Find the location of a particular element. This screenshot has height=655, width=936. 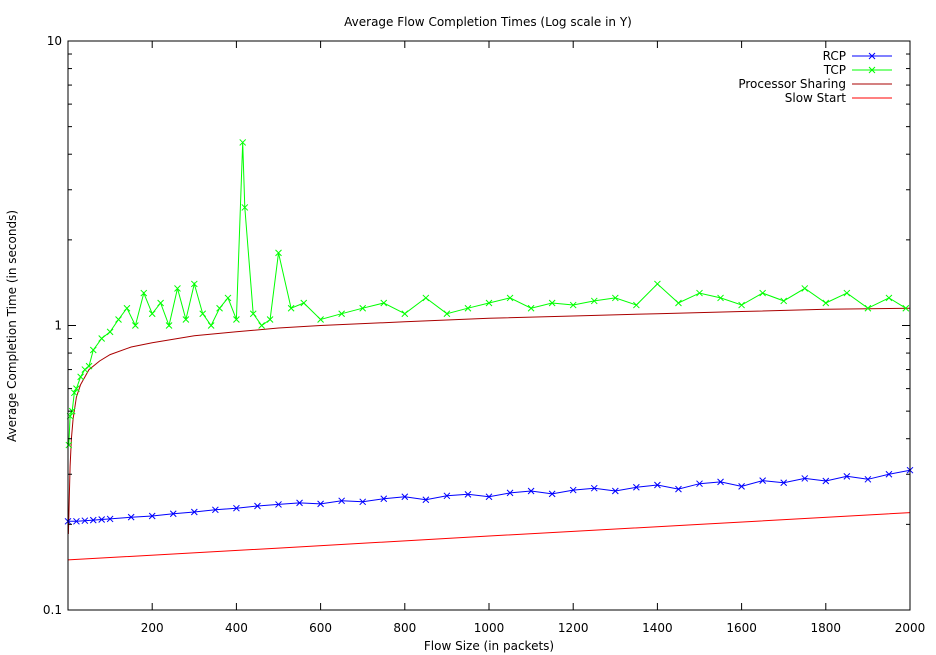

x-axis-label: Flow Size (in packets) is located at coordinates (489, 646).